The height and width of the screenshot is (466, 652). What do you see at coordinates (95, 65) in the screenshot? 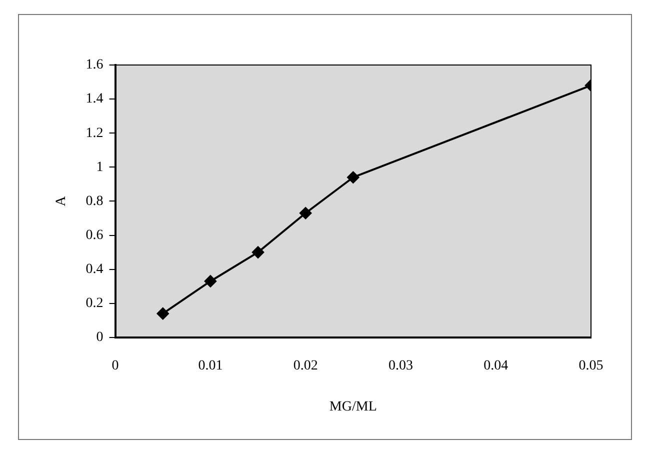
I see `y-tick-label: 1.6` at bounding box center [95, 65].